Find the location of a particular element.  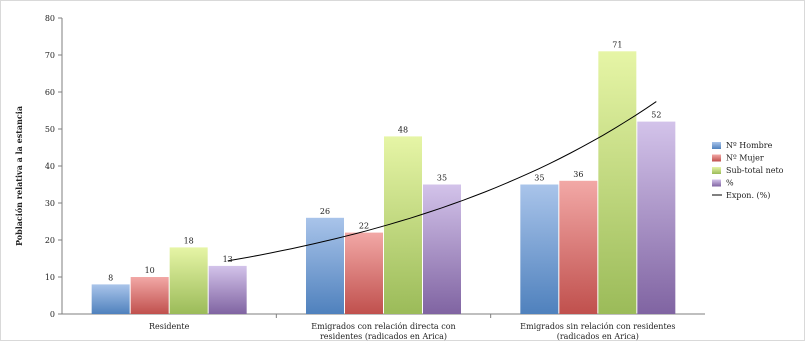

y-tick-label: 50 is located at coordinates (50, 129).